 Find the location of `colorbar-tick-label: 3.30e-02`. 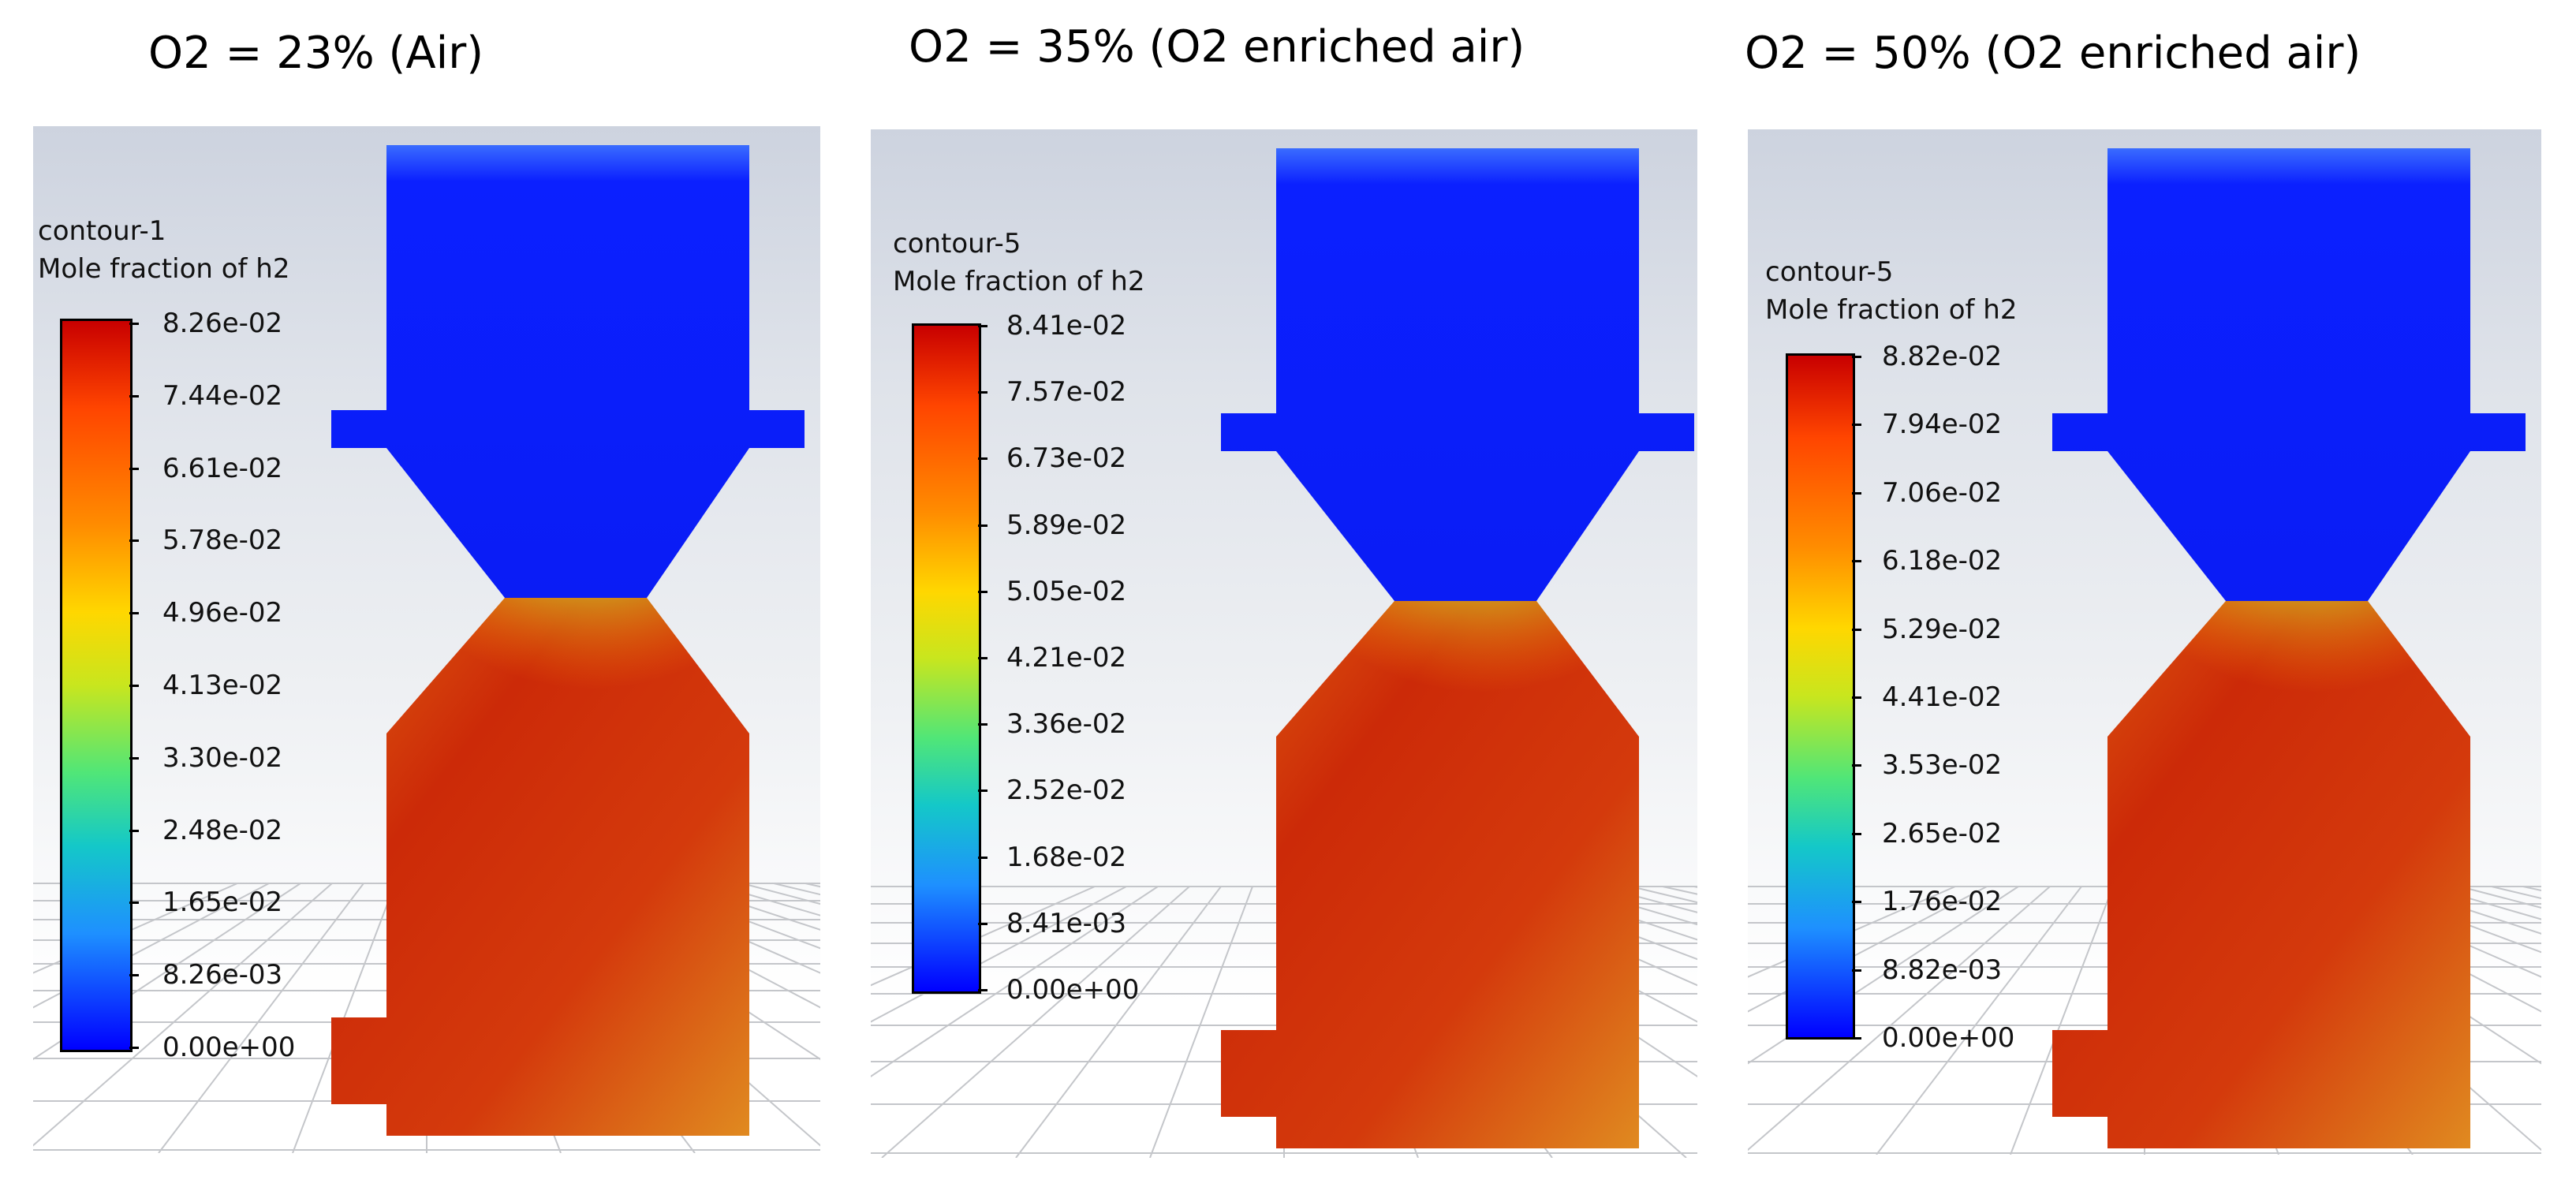

colorbar-tick-label: 3.30e-02 is located at coordinates (222, 757).